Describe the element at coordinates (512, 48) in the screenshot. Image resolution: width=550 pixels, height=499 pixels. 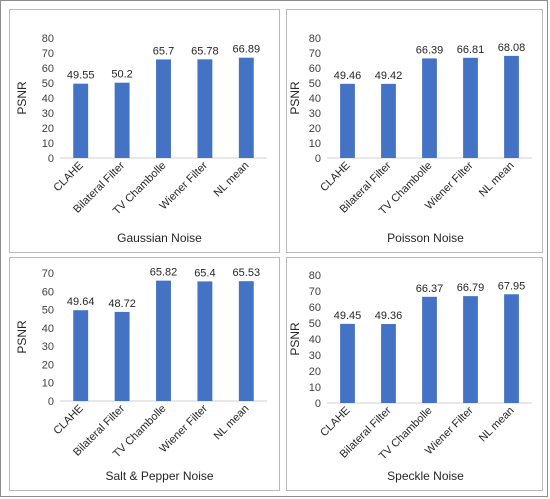
I see `bar-value-label: 68.08` at that location.